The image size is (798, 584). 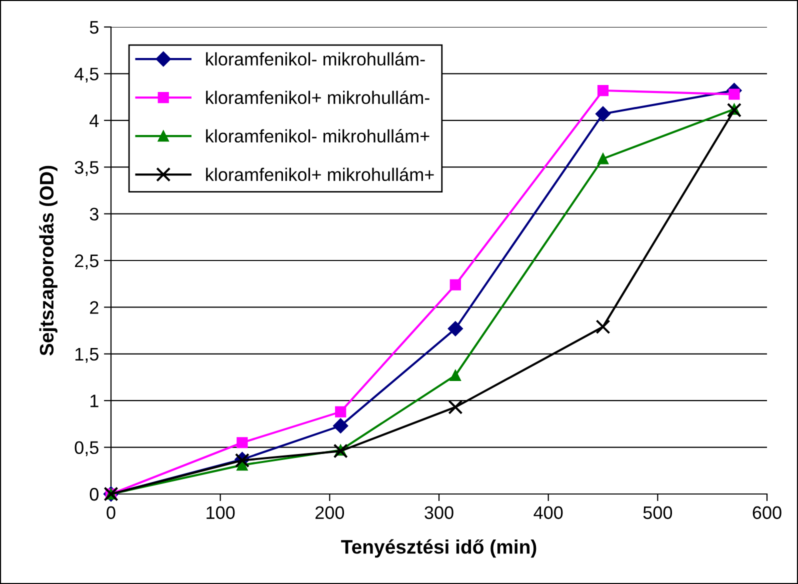 What do you see at coordinates (318, 136) in the screenshot?
I see `legend-label: kloramfenikol- mikrohullám+` at bounding box center [318, 136].